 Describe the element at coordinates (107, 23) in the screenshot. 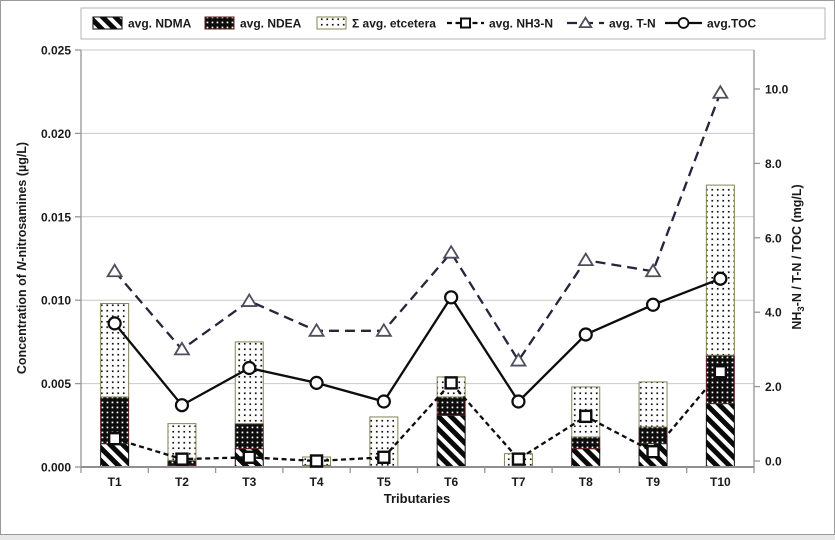

I see `legend-swatch-diagonal-stripes` at that location.